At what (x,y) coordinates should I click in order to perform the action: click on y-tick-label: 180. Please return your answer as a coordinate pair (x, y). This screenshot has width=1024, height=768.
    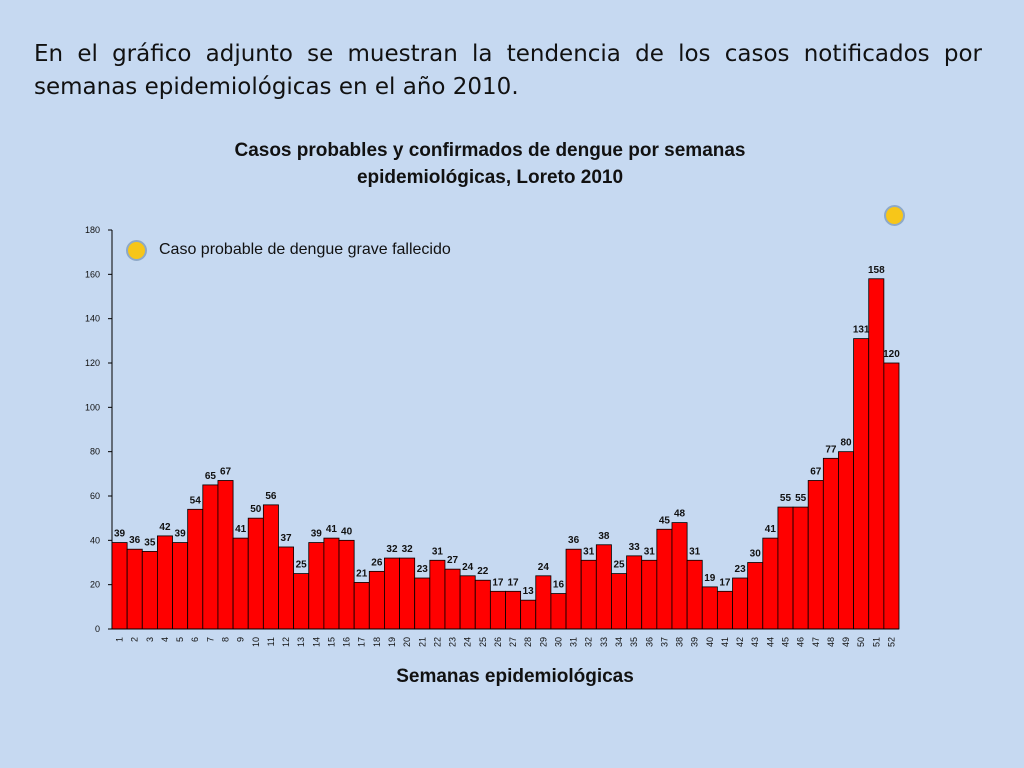
    Looking at the image, I should click on (92, 230).